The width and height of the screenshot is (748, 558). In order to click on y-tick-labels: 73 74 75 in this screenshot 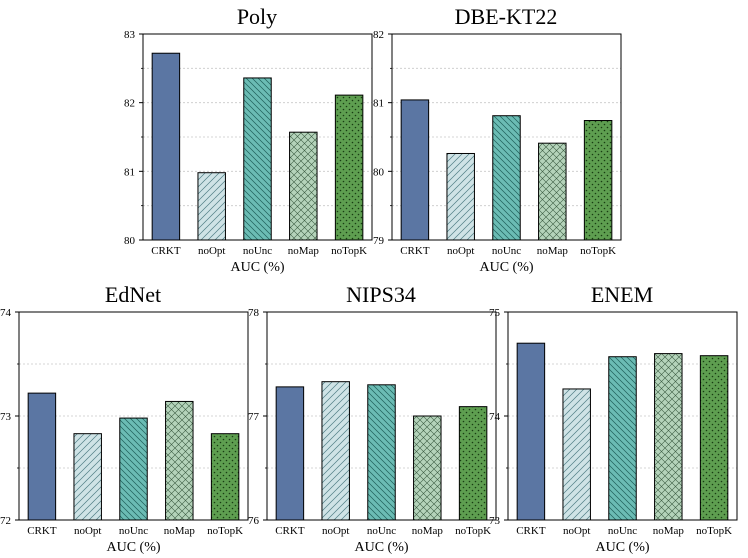, I will do `click(495, 417)`.